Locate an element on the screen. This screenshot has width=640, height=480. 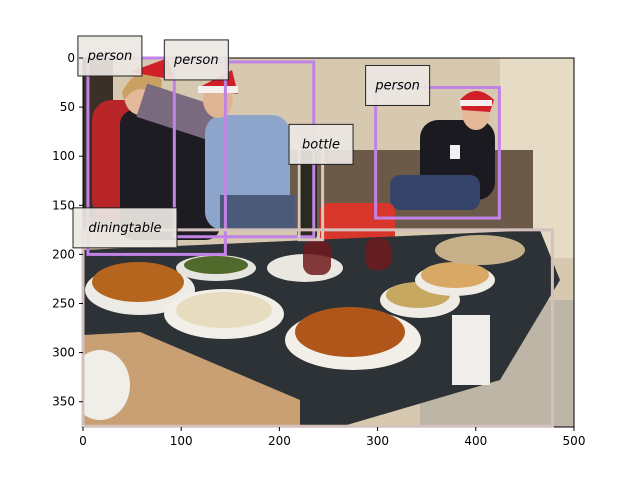
y-tick-label: 50 is located at coordinates (67, 107).